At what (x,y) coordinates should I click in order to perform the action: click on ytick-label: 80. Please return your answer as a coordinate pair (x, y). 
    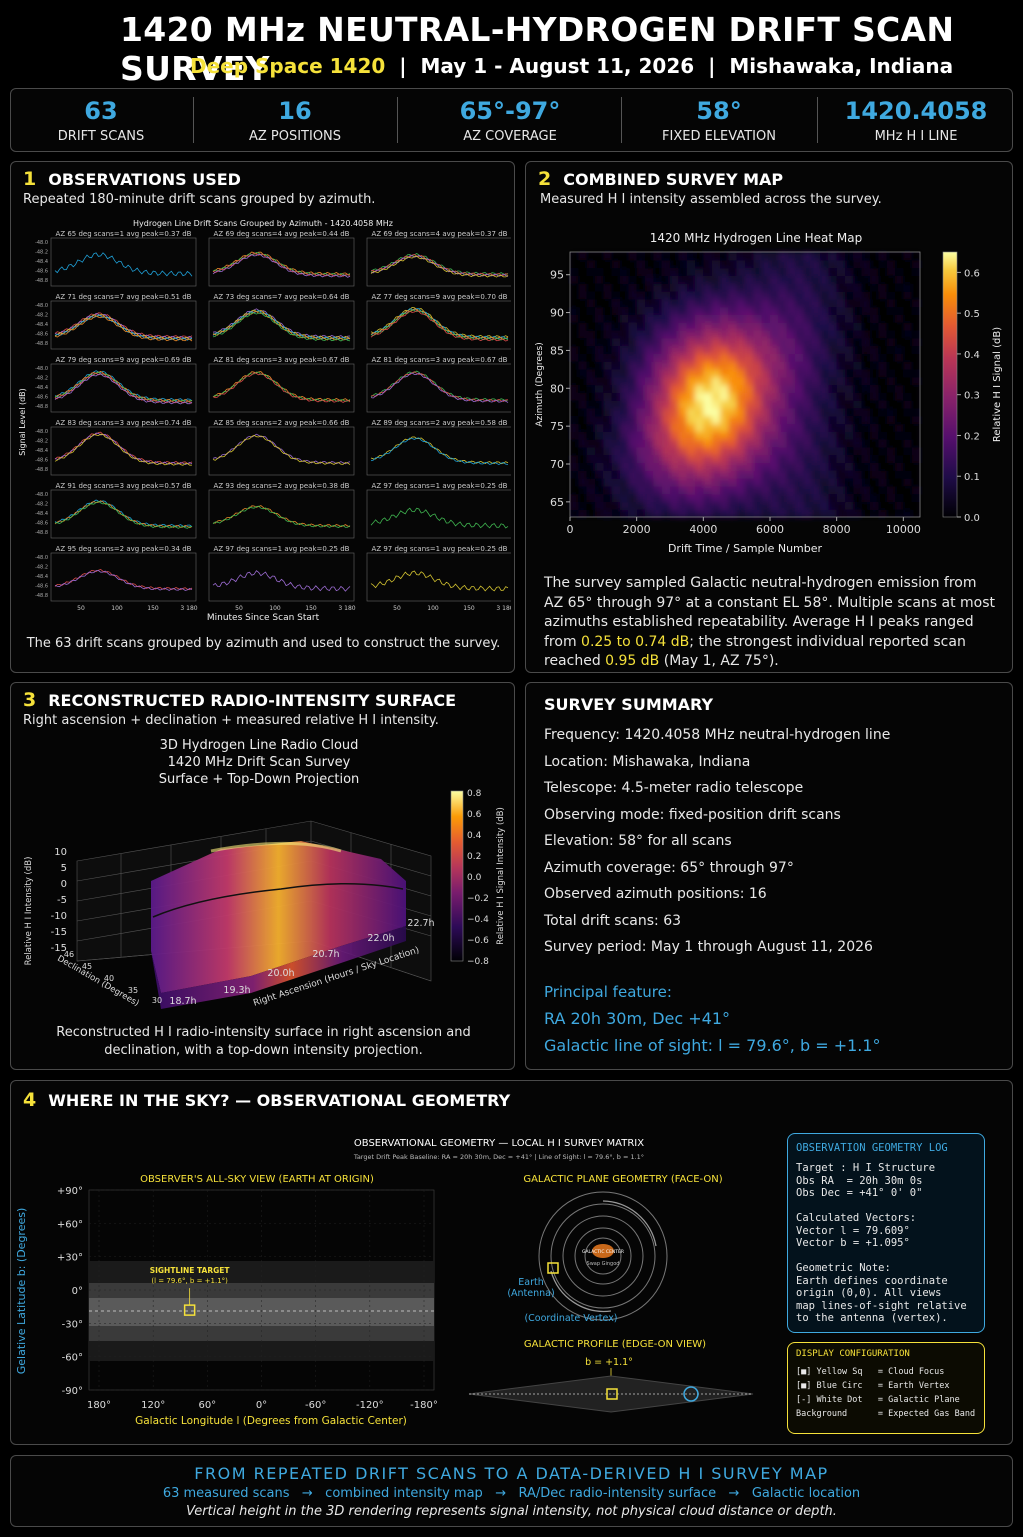
    Looking at the image, I should click on (557, 388).